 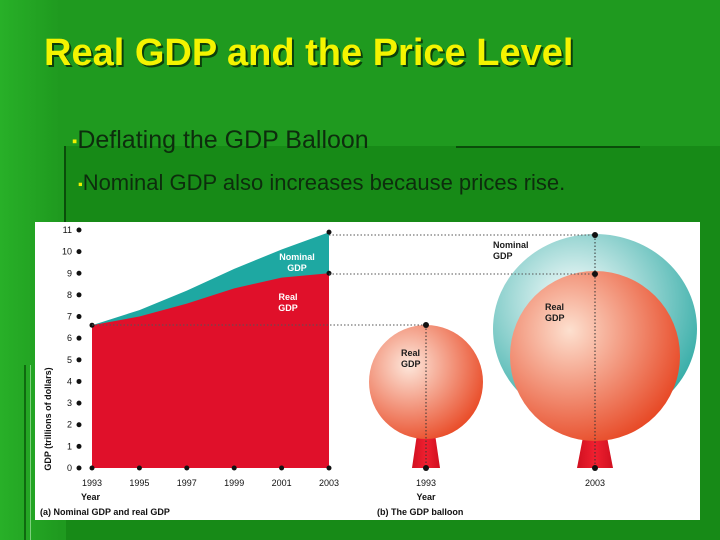 What do you see at coordinates (503, 256) in the screenshot?
I see `big-nominal-label-2: GDP` at bounding box center [503, 256].